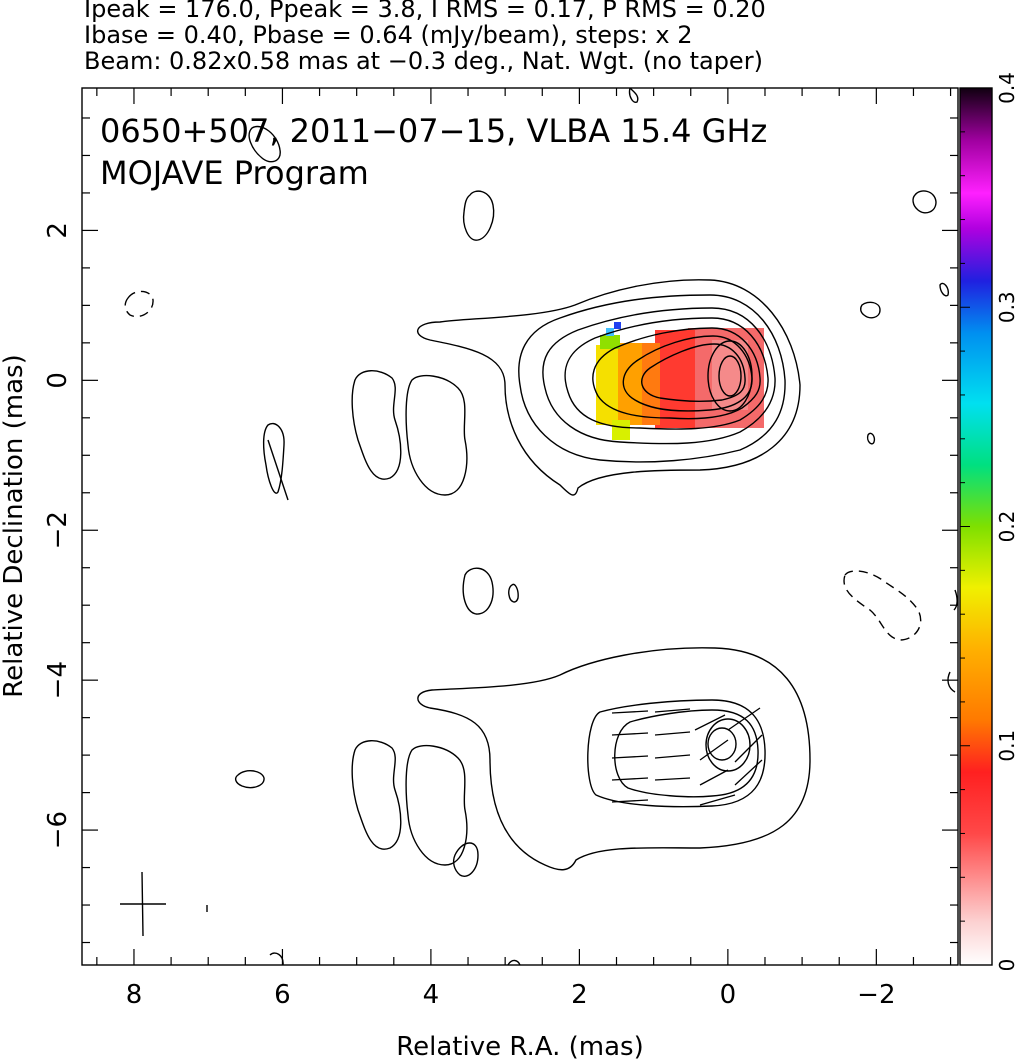 The height and width of the screenshot is (1060, 1021). Describe the element at coordinates (478, 591) in the screenshot. I see `contour-blob-c` at that location.